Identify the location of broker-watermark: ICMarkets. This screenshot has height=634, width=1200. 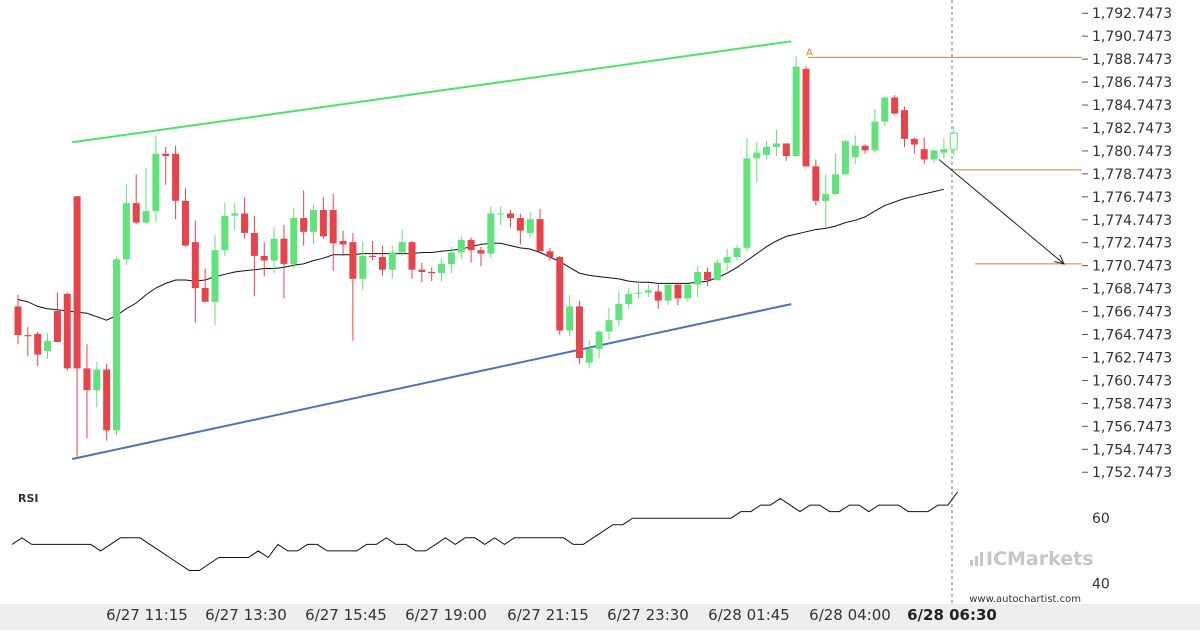
(1040, 559).